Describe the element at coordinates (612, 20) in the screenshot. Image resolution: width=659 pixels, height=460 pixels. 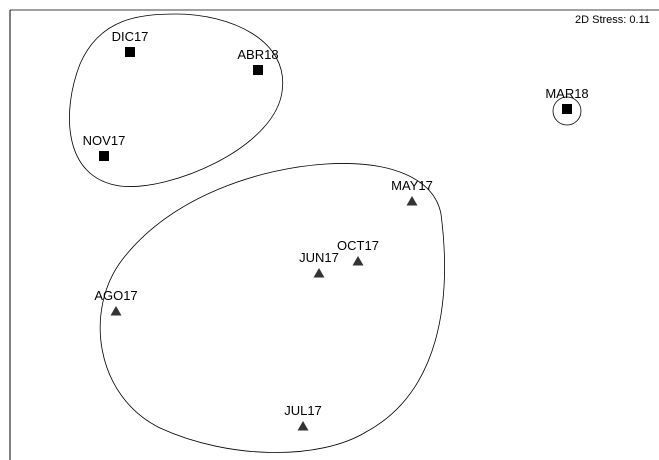
I see `stress-label: 2D Stress: 0.11` at that location.